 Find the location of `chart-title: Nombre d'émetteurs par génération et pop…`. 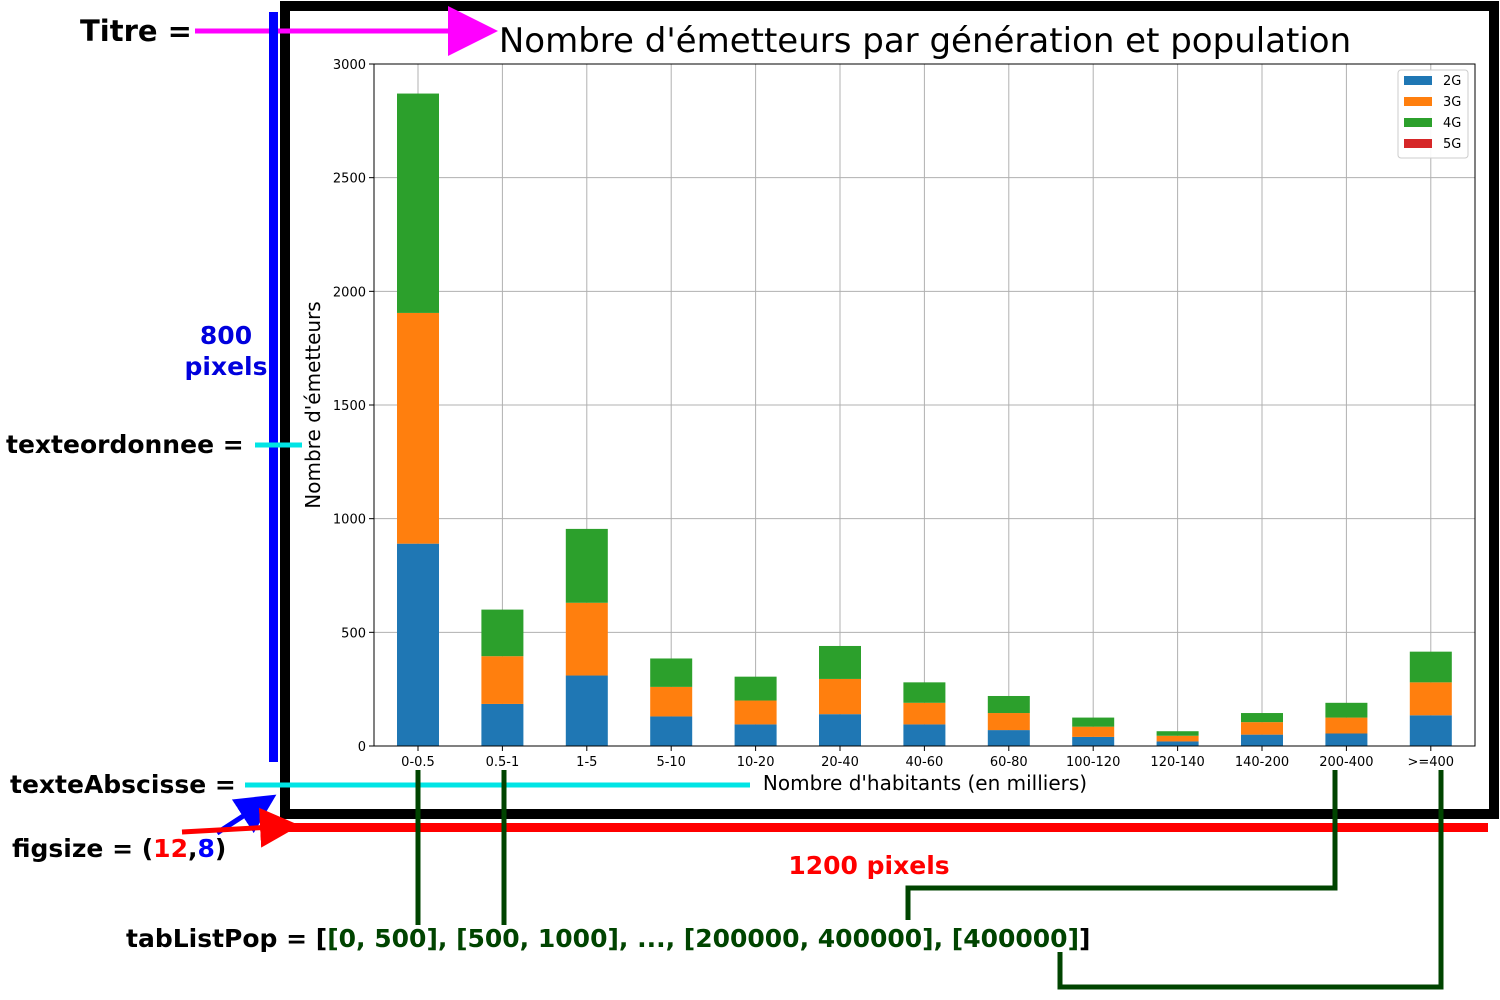

chart-title: Nombre d'émetteurs par génération et pop… is located at coordinates (925, 41).